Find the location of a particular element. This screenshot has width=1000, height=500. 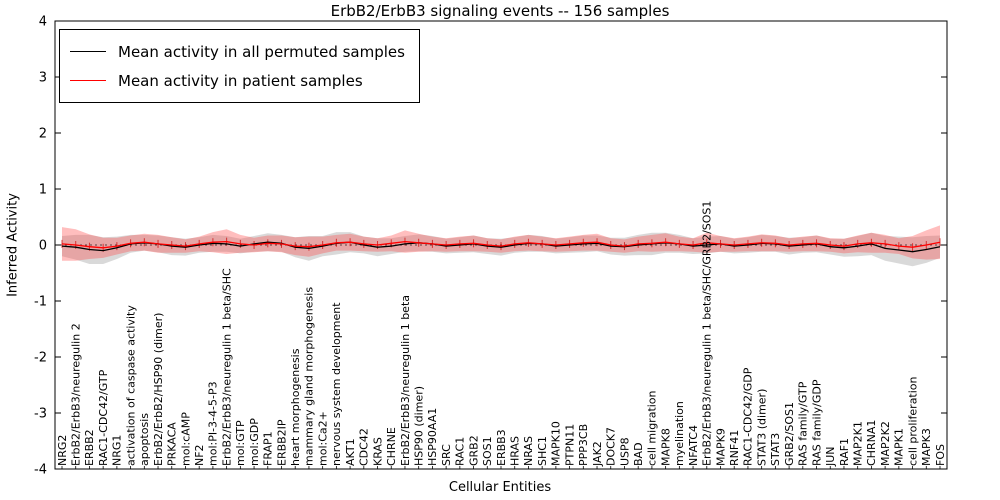

x-tick-label: HRAS is located at coordinates (515, 451).